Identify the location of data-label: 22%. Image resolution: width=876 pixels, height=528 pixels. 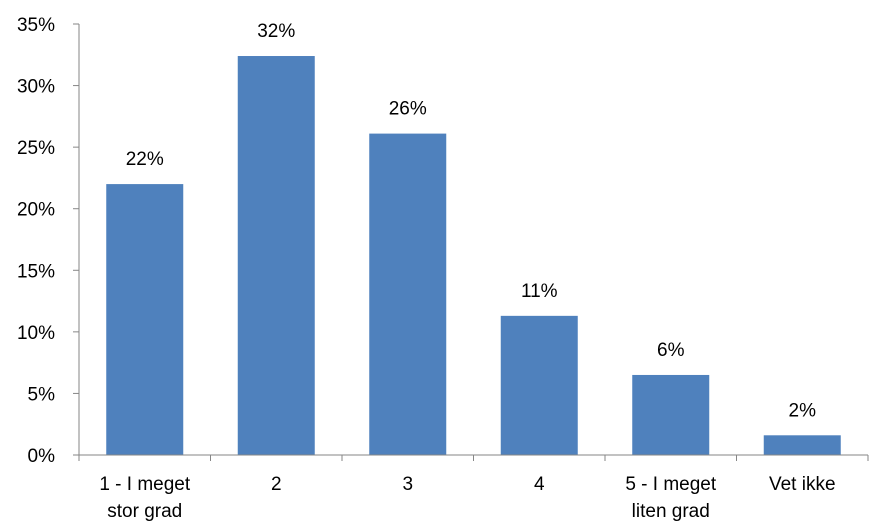
(145, 159).